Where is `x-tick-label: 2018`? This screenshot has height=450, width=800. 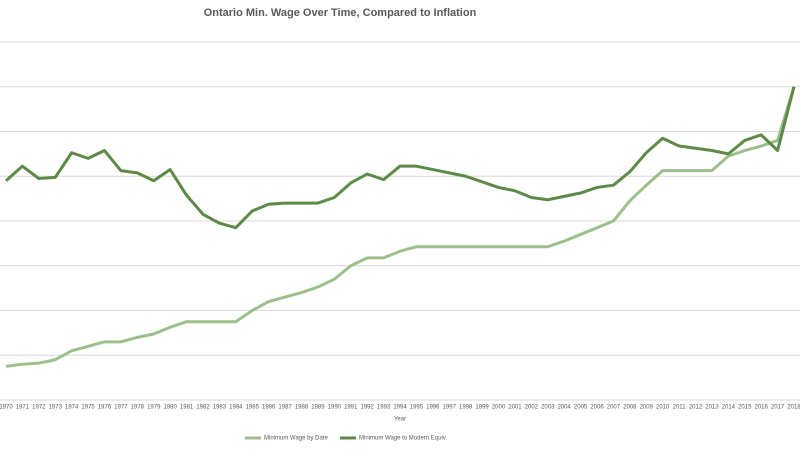 x-tick-label: 2018 is located at coordinates (793, 408).